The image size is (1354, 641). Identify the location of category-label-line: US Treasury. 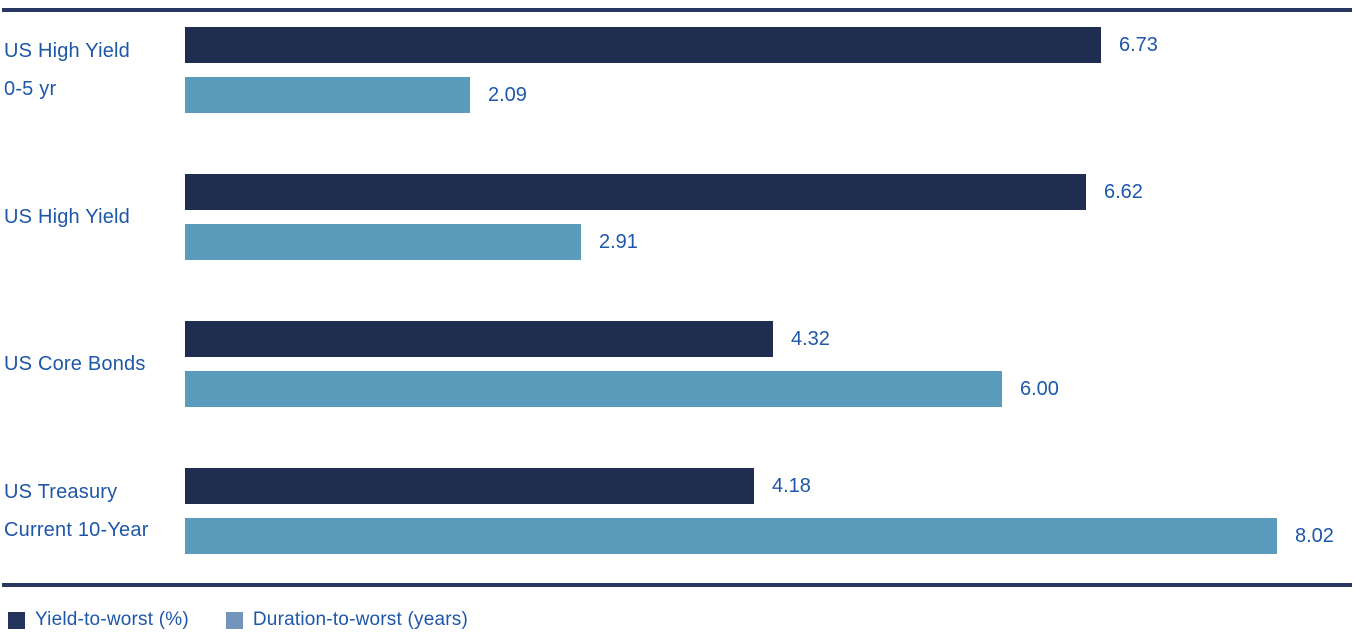
(61, 492).